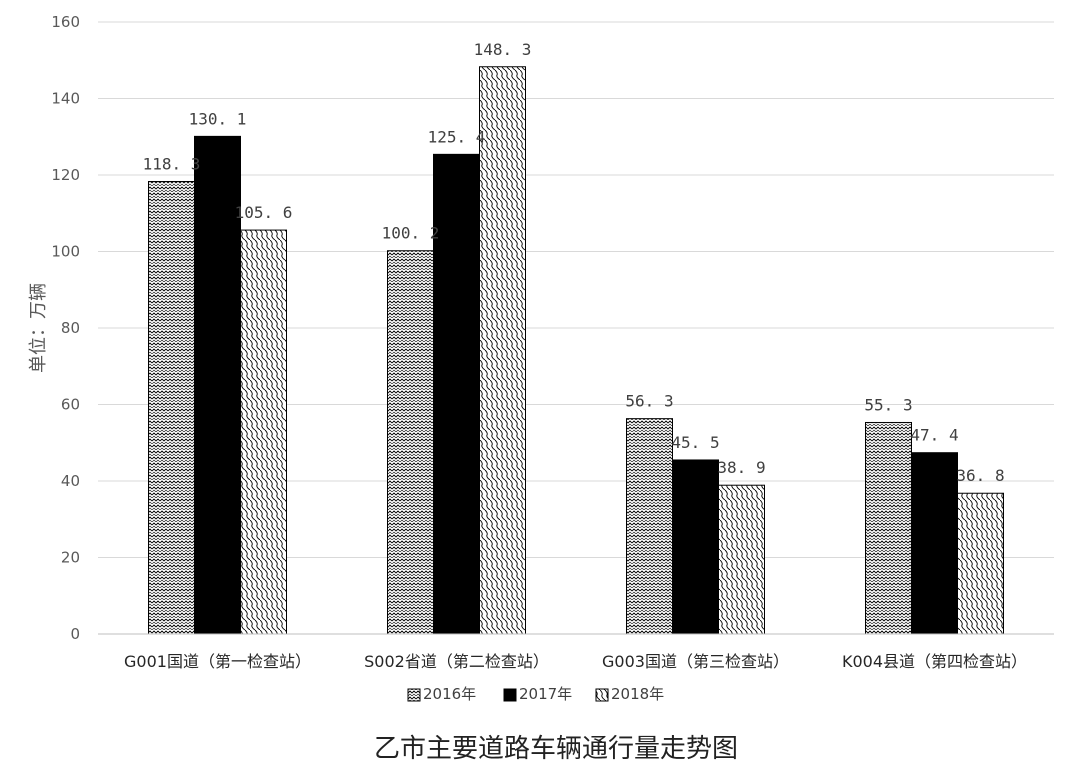 This screenshot has width=1079, height=769. I want to click on legend: 2016年 2017年 2018年, so click(535, 694).